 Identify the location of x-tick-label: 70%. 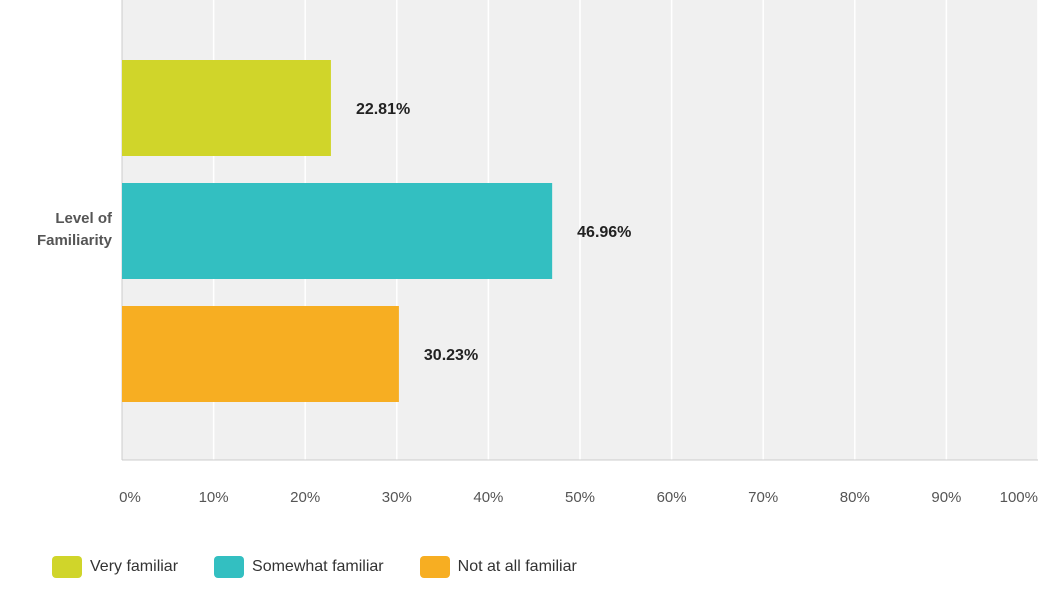
(763, 497).